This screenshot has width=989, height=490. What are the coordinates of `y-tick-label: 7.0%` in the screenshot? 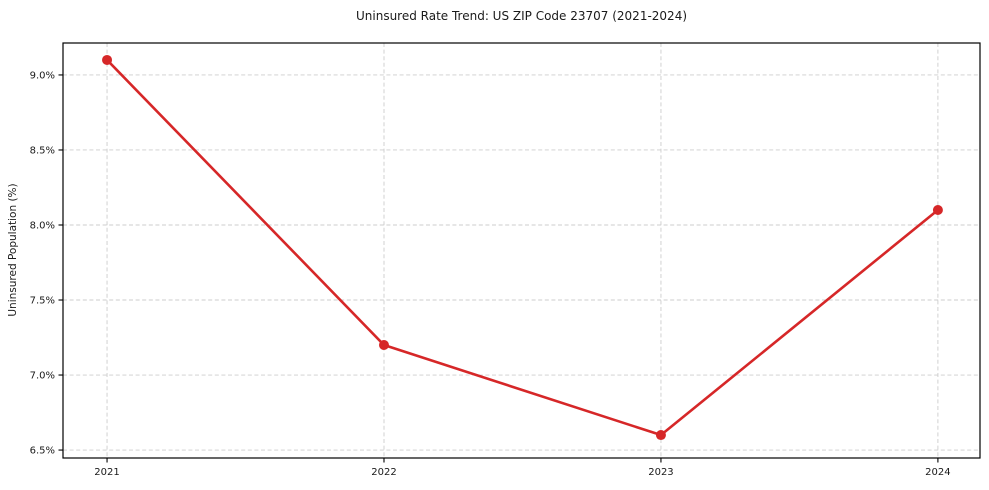 It's located at (42, 376).